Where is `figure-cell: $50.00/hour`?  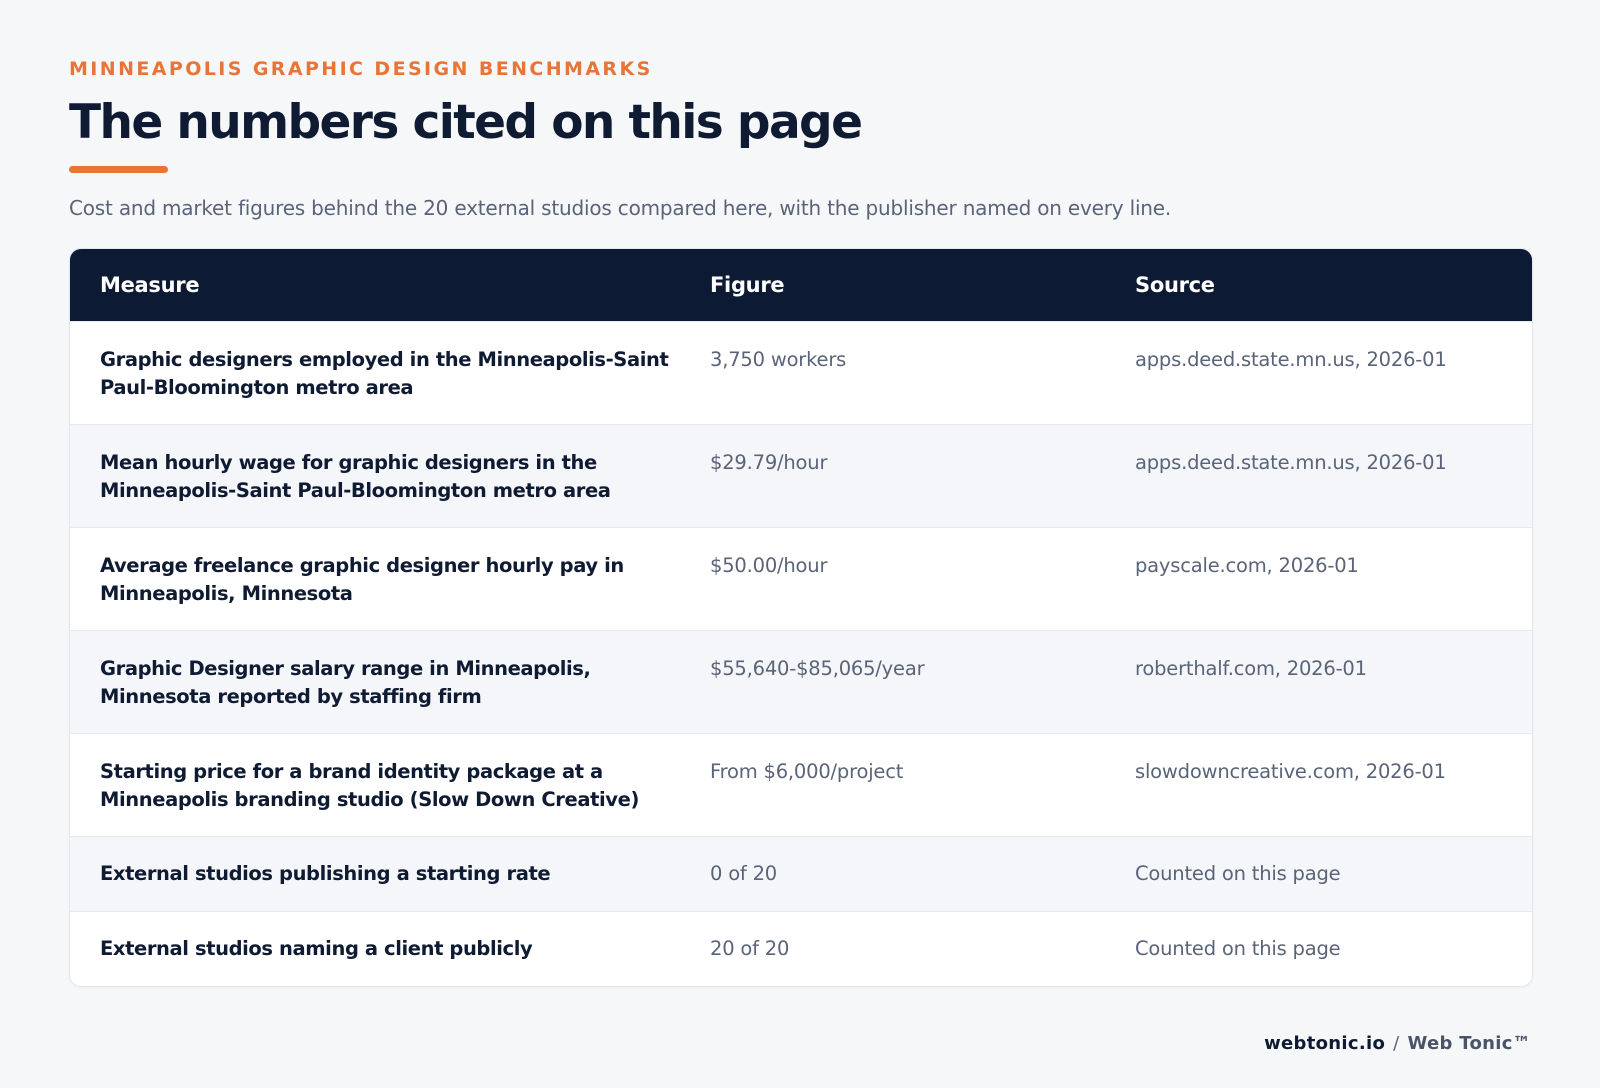 figure-cell: $50.00/hour is located at coordinates (769, 565).